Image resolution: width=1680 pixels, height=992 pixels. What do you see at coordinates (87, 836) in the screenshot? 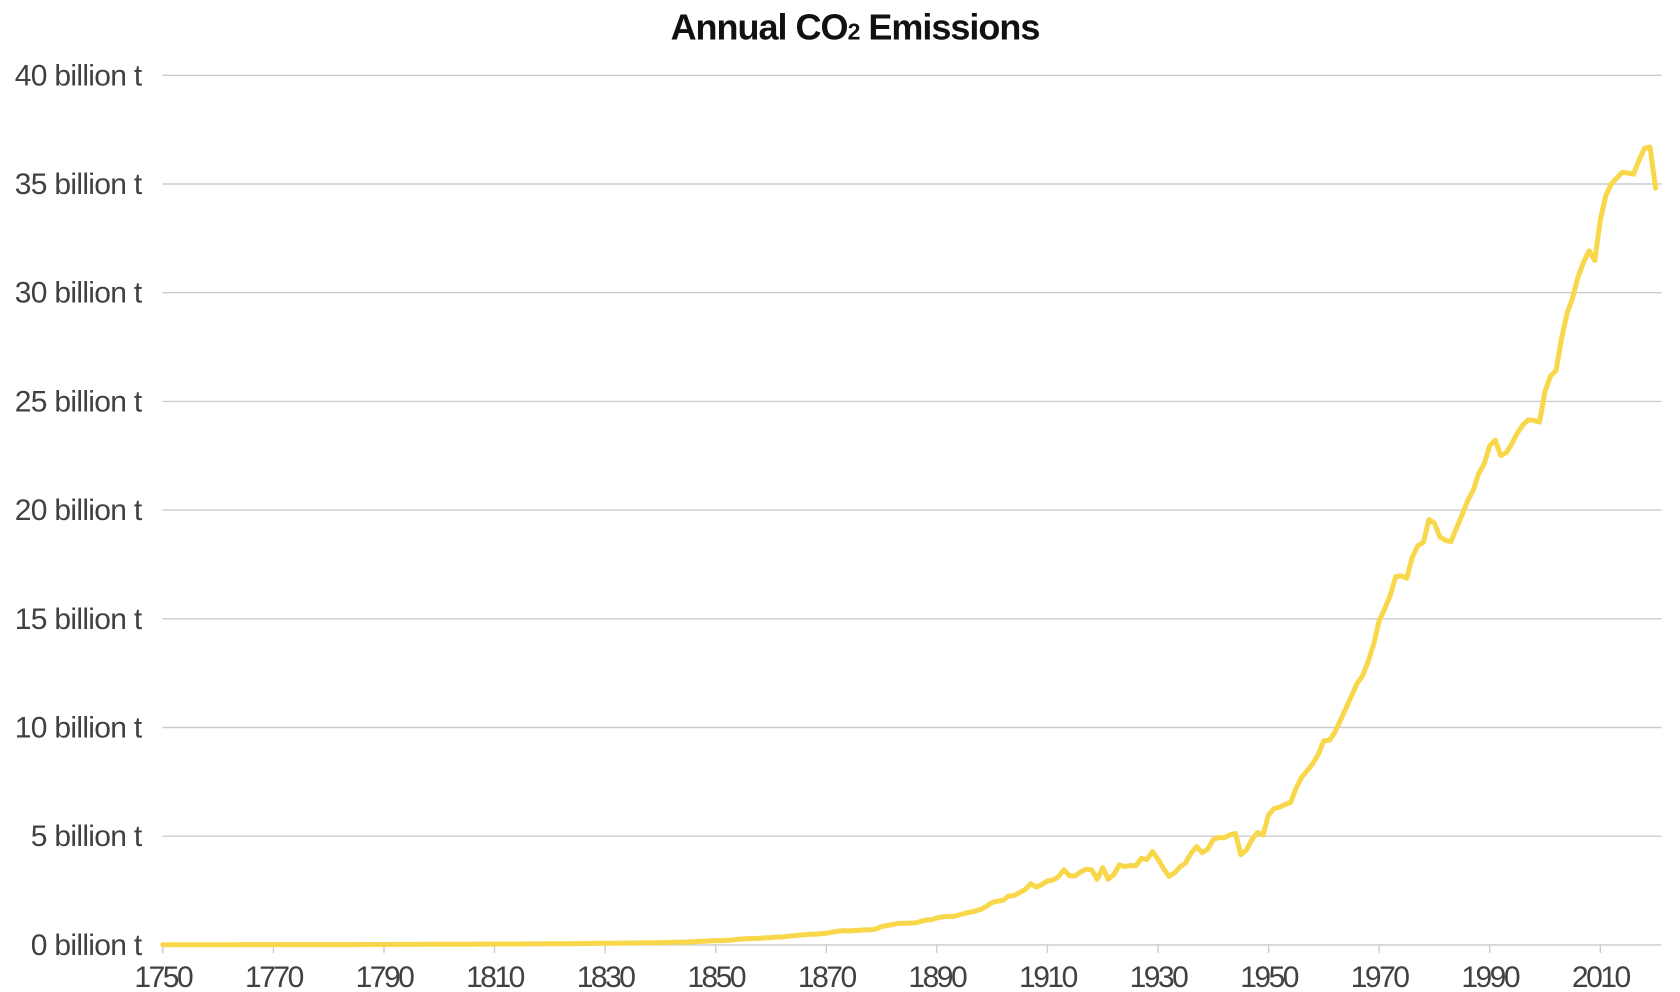
I see `svg-text: 5 billion t` at bounding box center [87, 836].